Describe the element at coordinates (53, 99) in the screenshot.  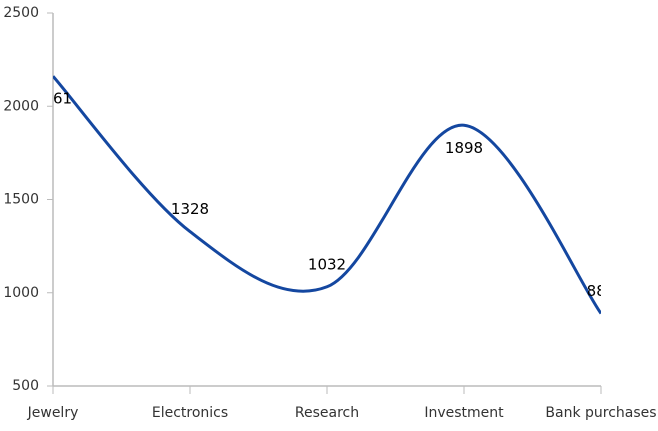
I see `data-label: 2161` at that location.